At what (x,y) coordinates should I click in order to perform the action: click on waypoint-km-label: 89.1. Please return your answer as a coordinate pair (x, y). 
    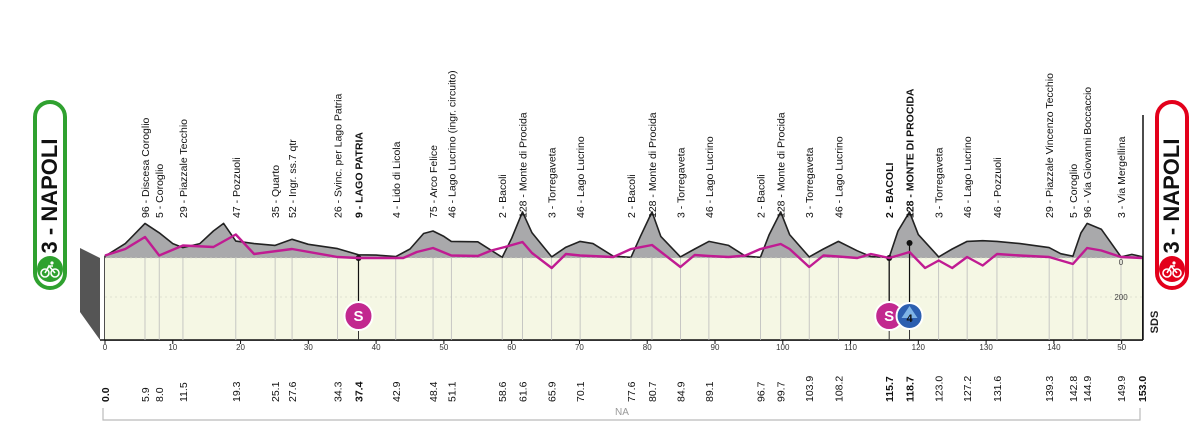
    Looking at the image, I should click on (710, 391).